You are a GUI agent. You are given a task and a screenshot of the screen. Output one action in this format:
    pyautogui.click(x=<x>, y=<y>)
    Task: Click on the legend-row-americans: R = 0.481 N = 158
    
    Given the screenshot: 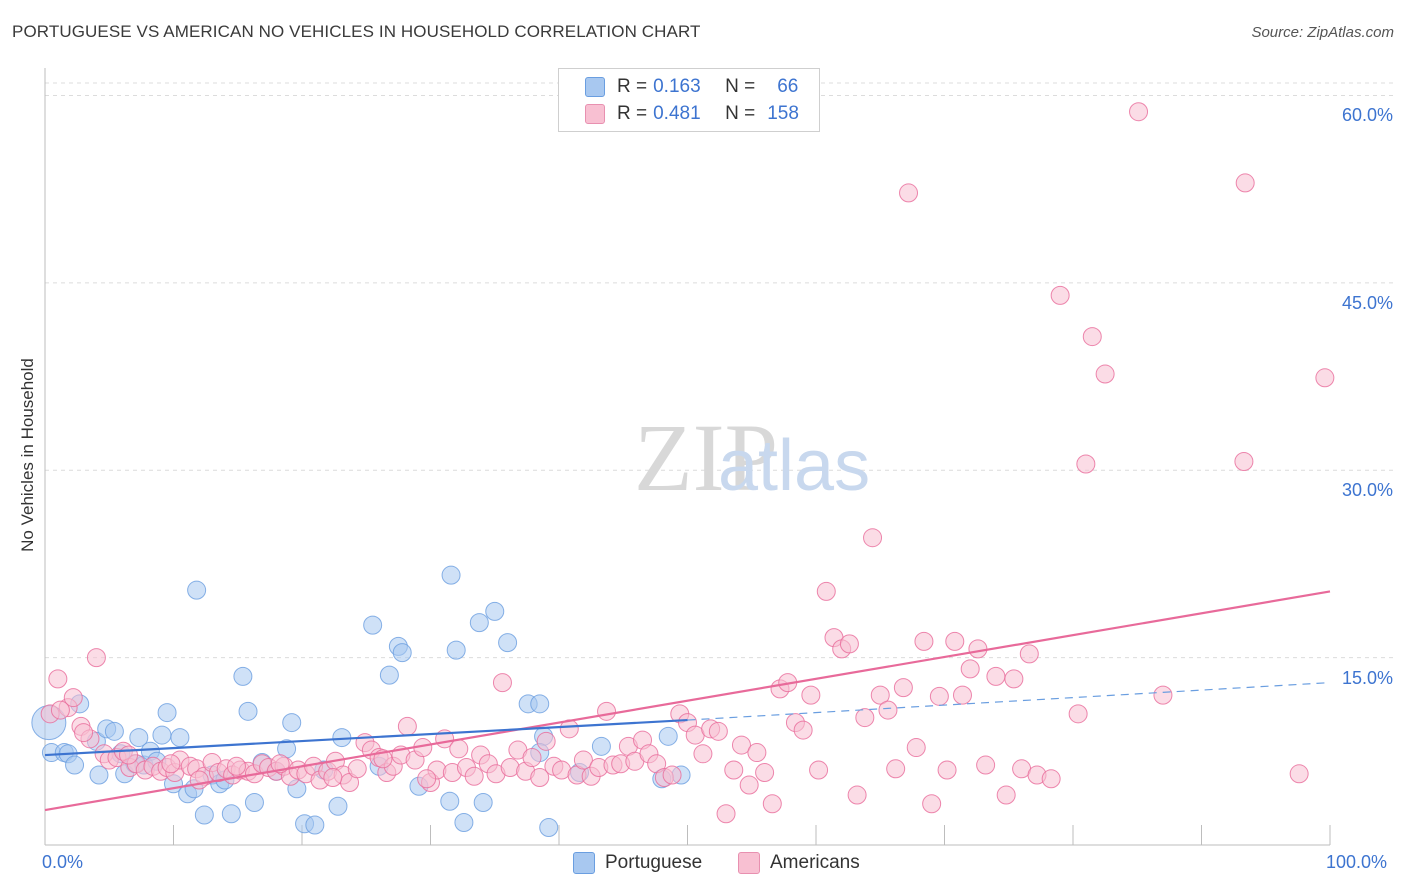 What is the action you would take?
    pyautogui.click(x=692, y=114)
    